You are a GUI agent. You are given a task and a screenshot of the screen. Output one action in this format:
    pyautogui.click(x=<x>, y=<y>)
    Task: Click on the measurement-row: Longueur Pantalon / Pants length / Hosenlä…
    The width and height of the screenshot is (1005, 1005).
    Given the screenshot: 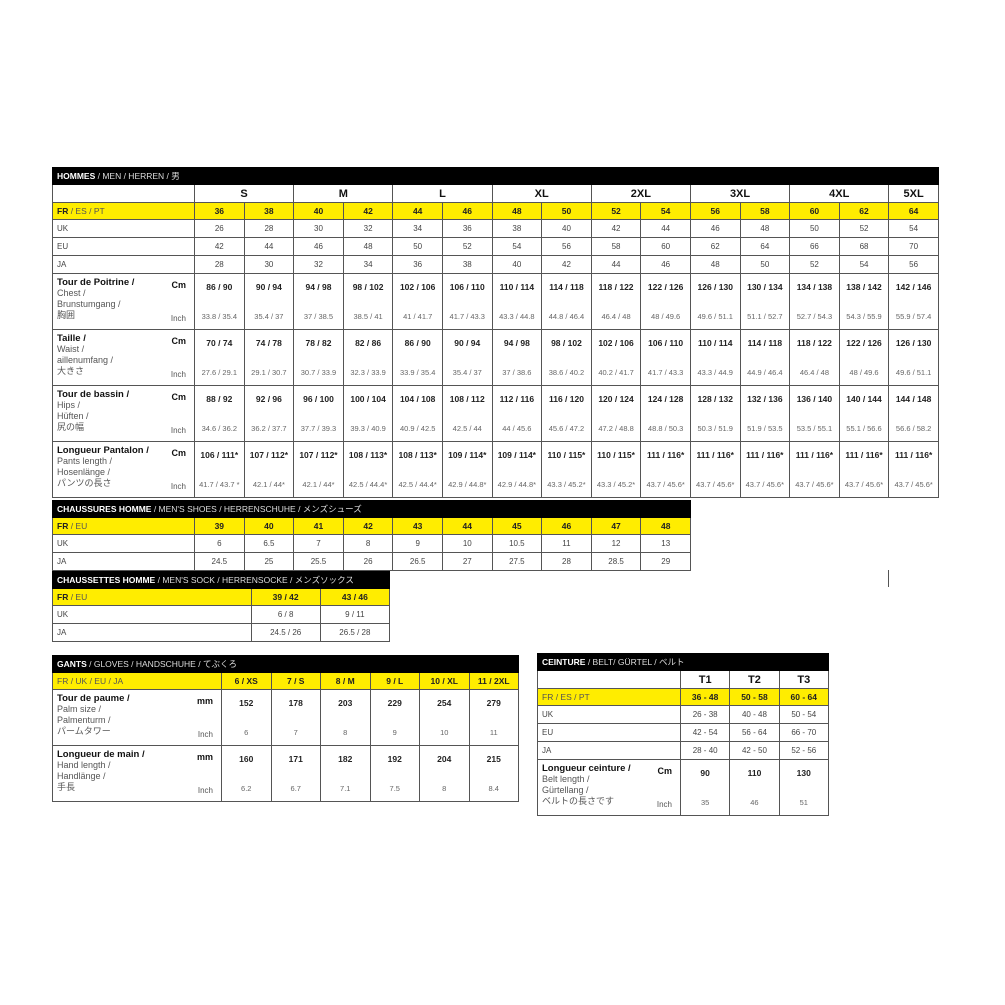 What is the action you would take?
    pyautogui.click(x=495, y=469)
    